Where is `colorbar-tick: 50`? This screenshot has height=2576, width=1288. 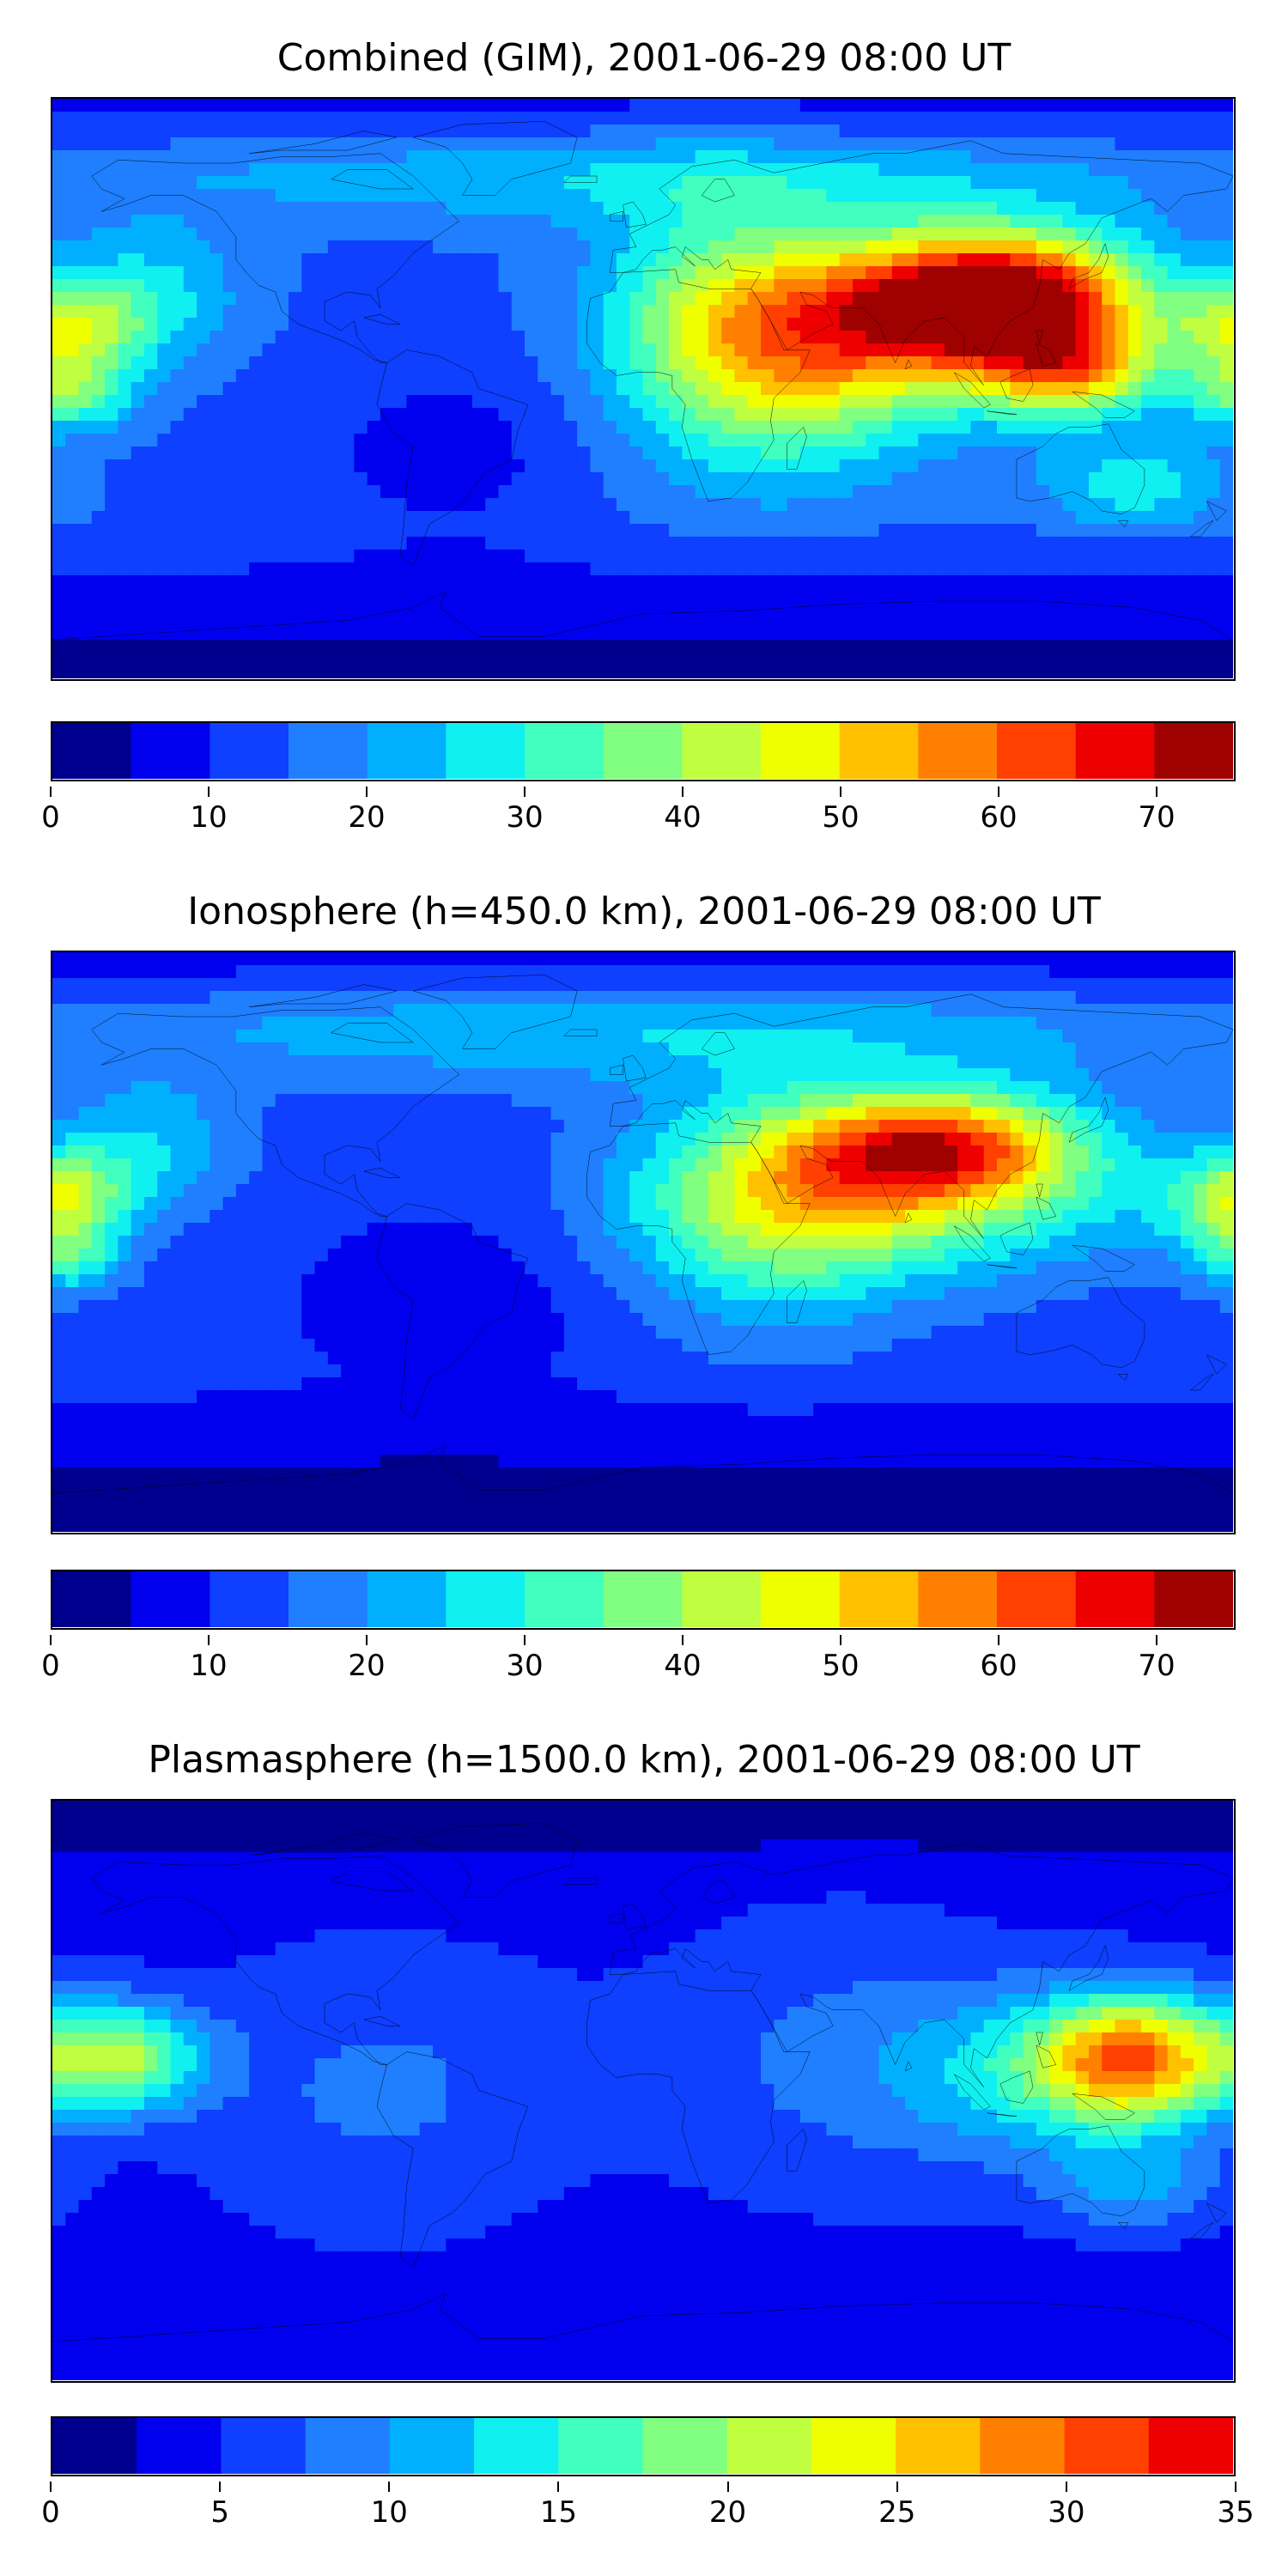 colorbar-tick: 50 is located at coordinates (841, 1666).